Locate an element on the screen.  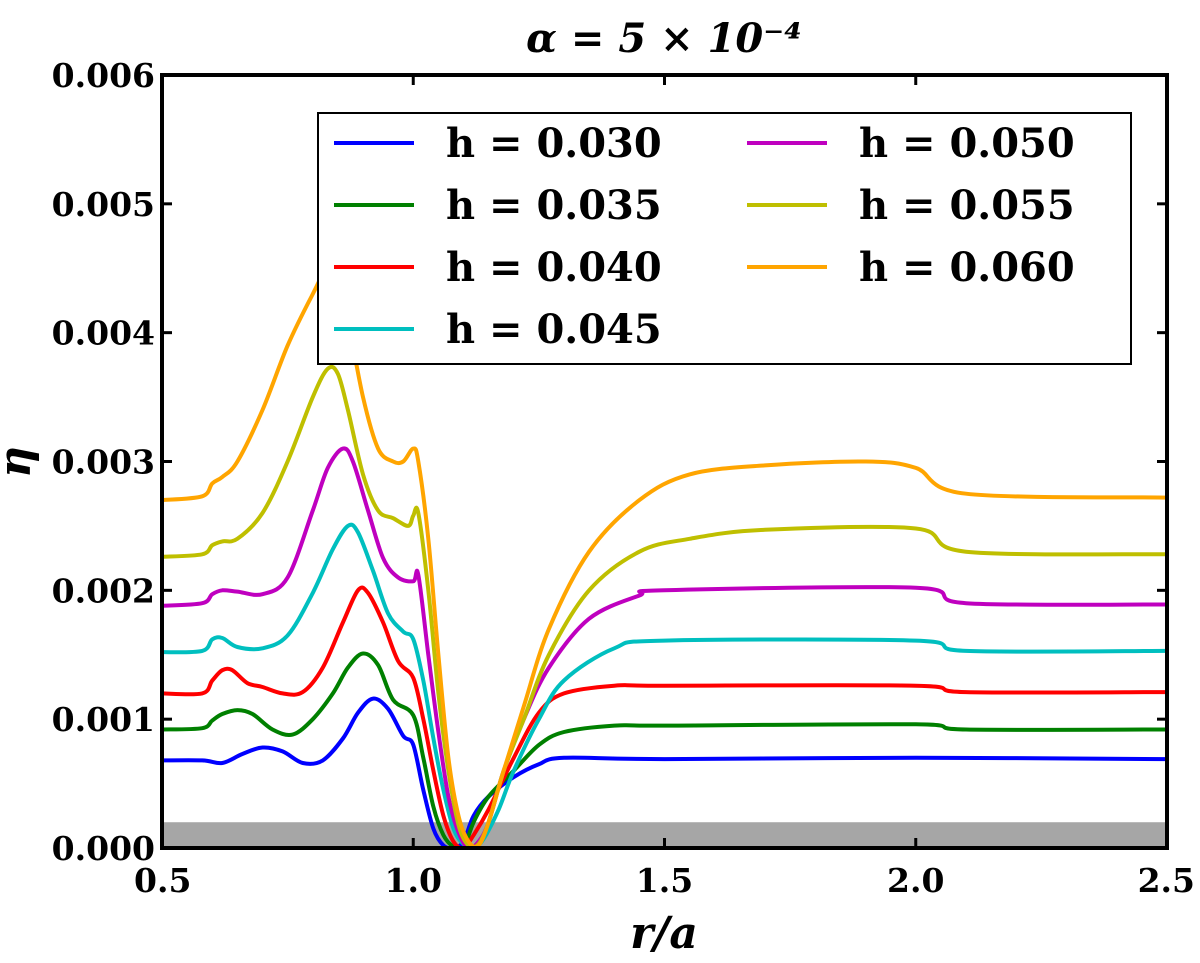
y-tick-label: 0.001 is located at coordinates (103, 719).